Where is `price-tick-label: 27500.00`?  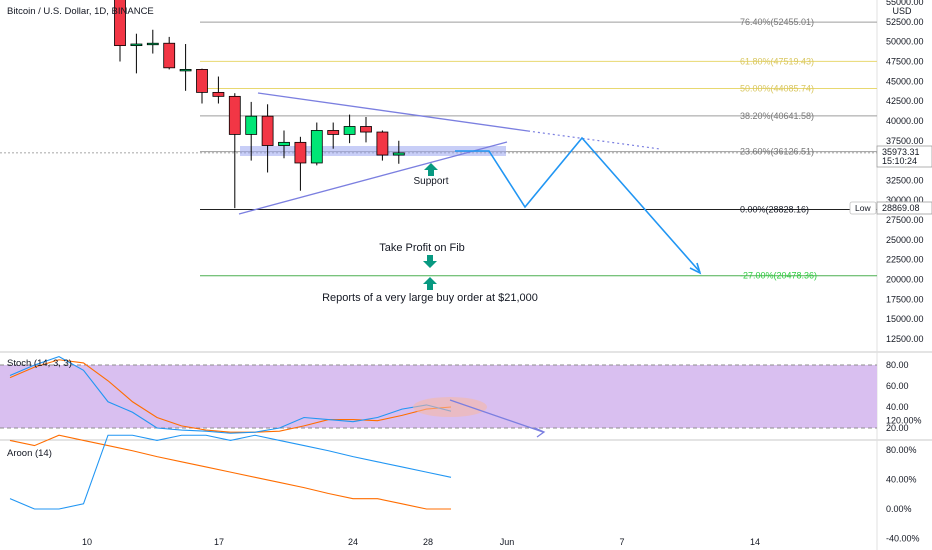 price-tick-label: 27500.00 is located at coordinates (905, 220).